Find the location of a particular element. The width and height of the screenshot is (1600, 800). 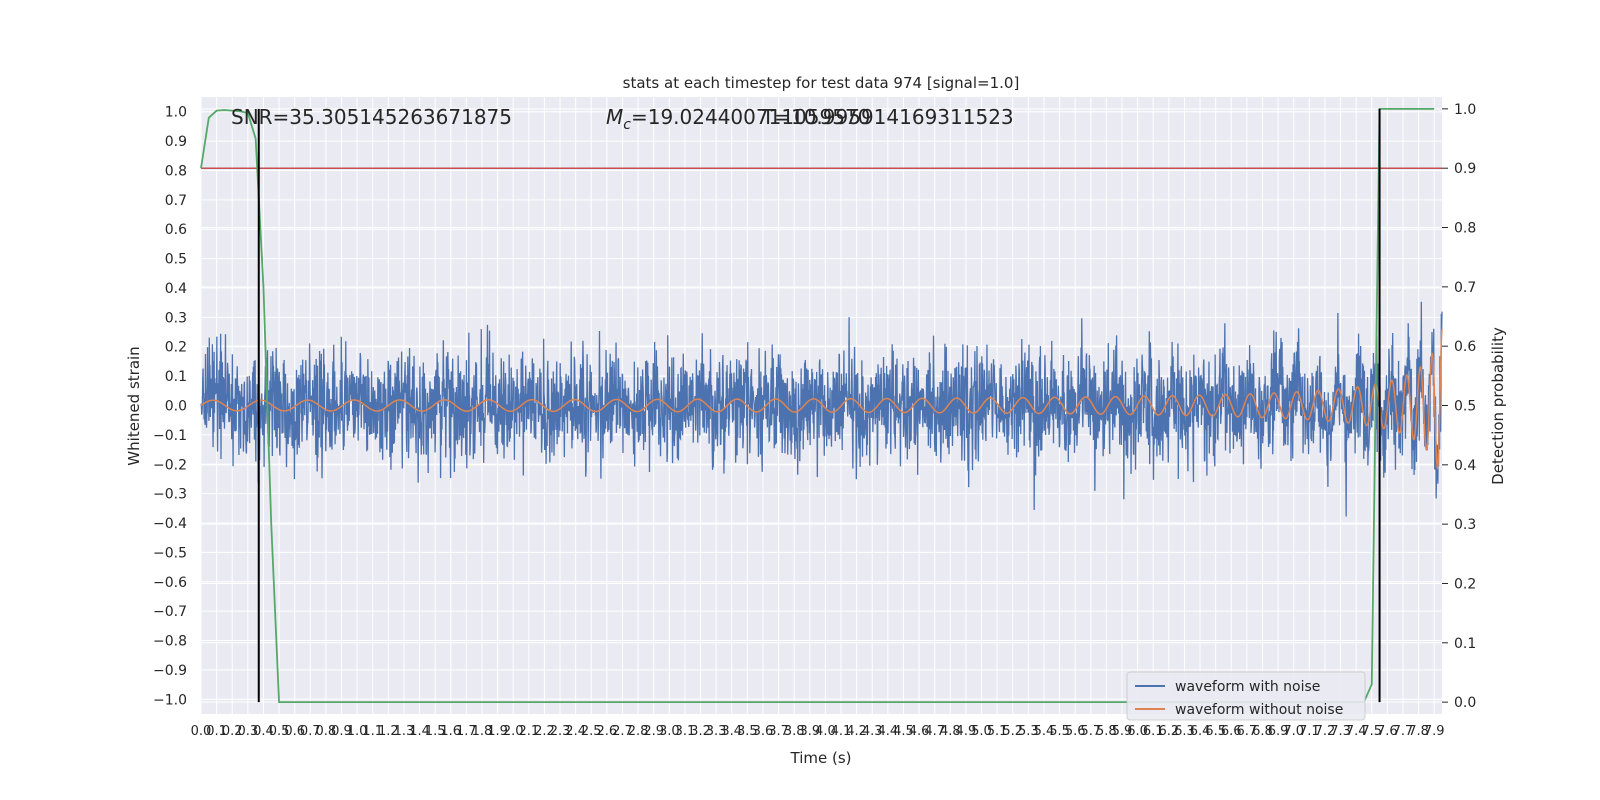

y-tick-label: 0.6 is located at coordinates (176, 230).